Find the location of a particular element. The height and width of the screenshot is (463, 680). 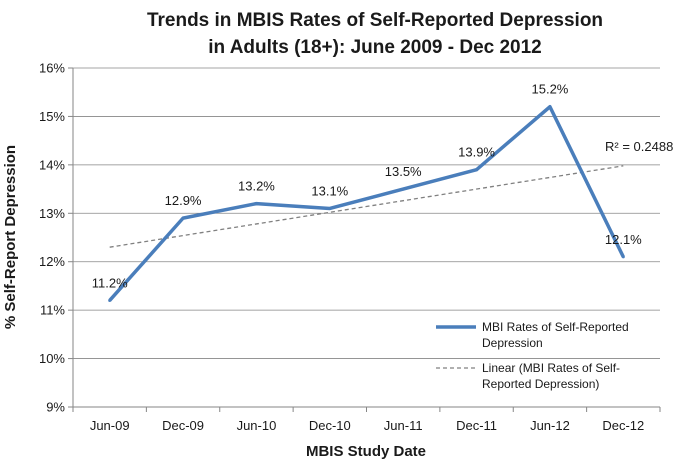

y-tick-label: 14% is located at coordinates (52, 164).